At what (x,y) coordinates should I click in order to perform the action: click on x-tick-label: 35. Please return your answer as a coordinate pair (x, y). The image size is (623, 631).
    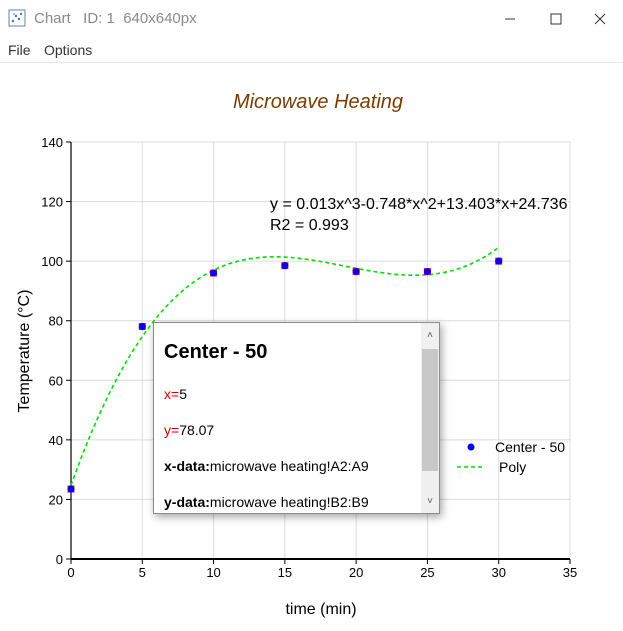
    Looking at the image, I should click on (570, 572).